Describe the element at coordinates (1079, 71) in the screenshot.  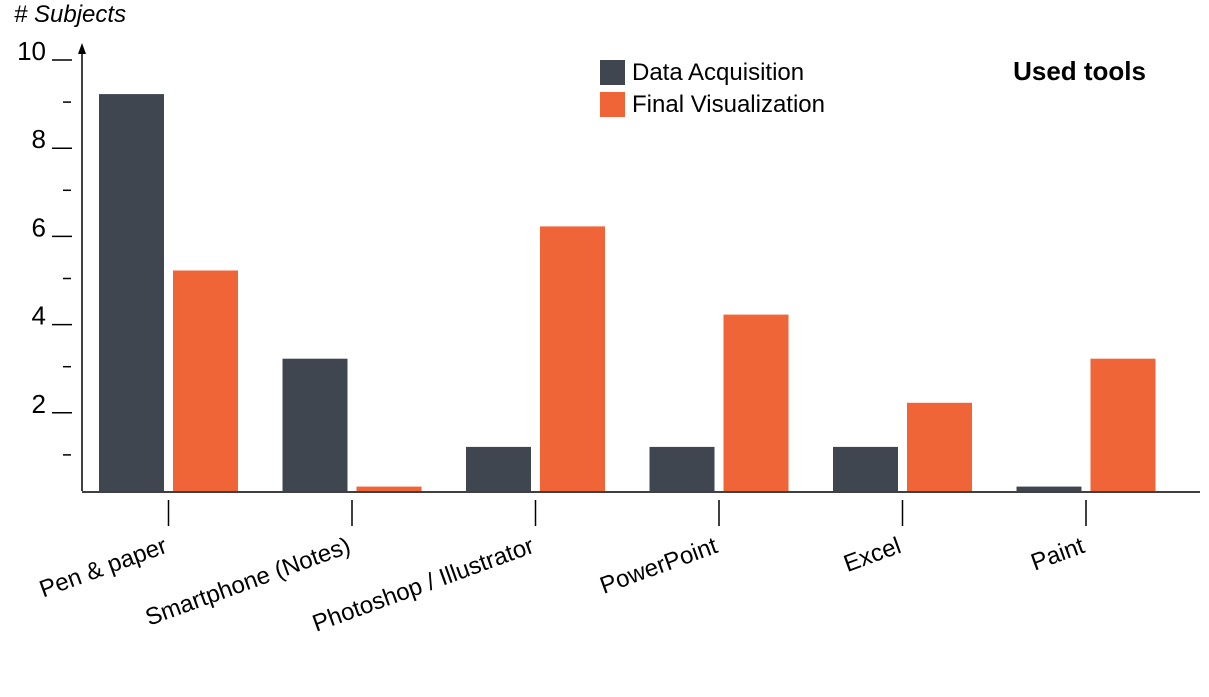
I see `chart-title: Used tools` at that location.